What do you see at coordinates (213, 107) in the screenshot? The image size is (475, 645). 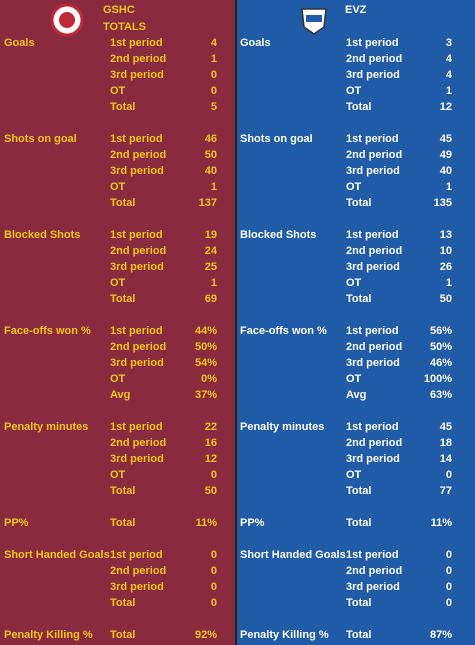 I see `stat-value: 5` at bounding box center [213, 107].